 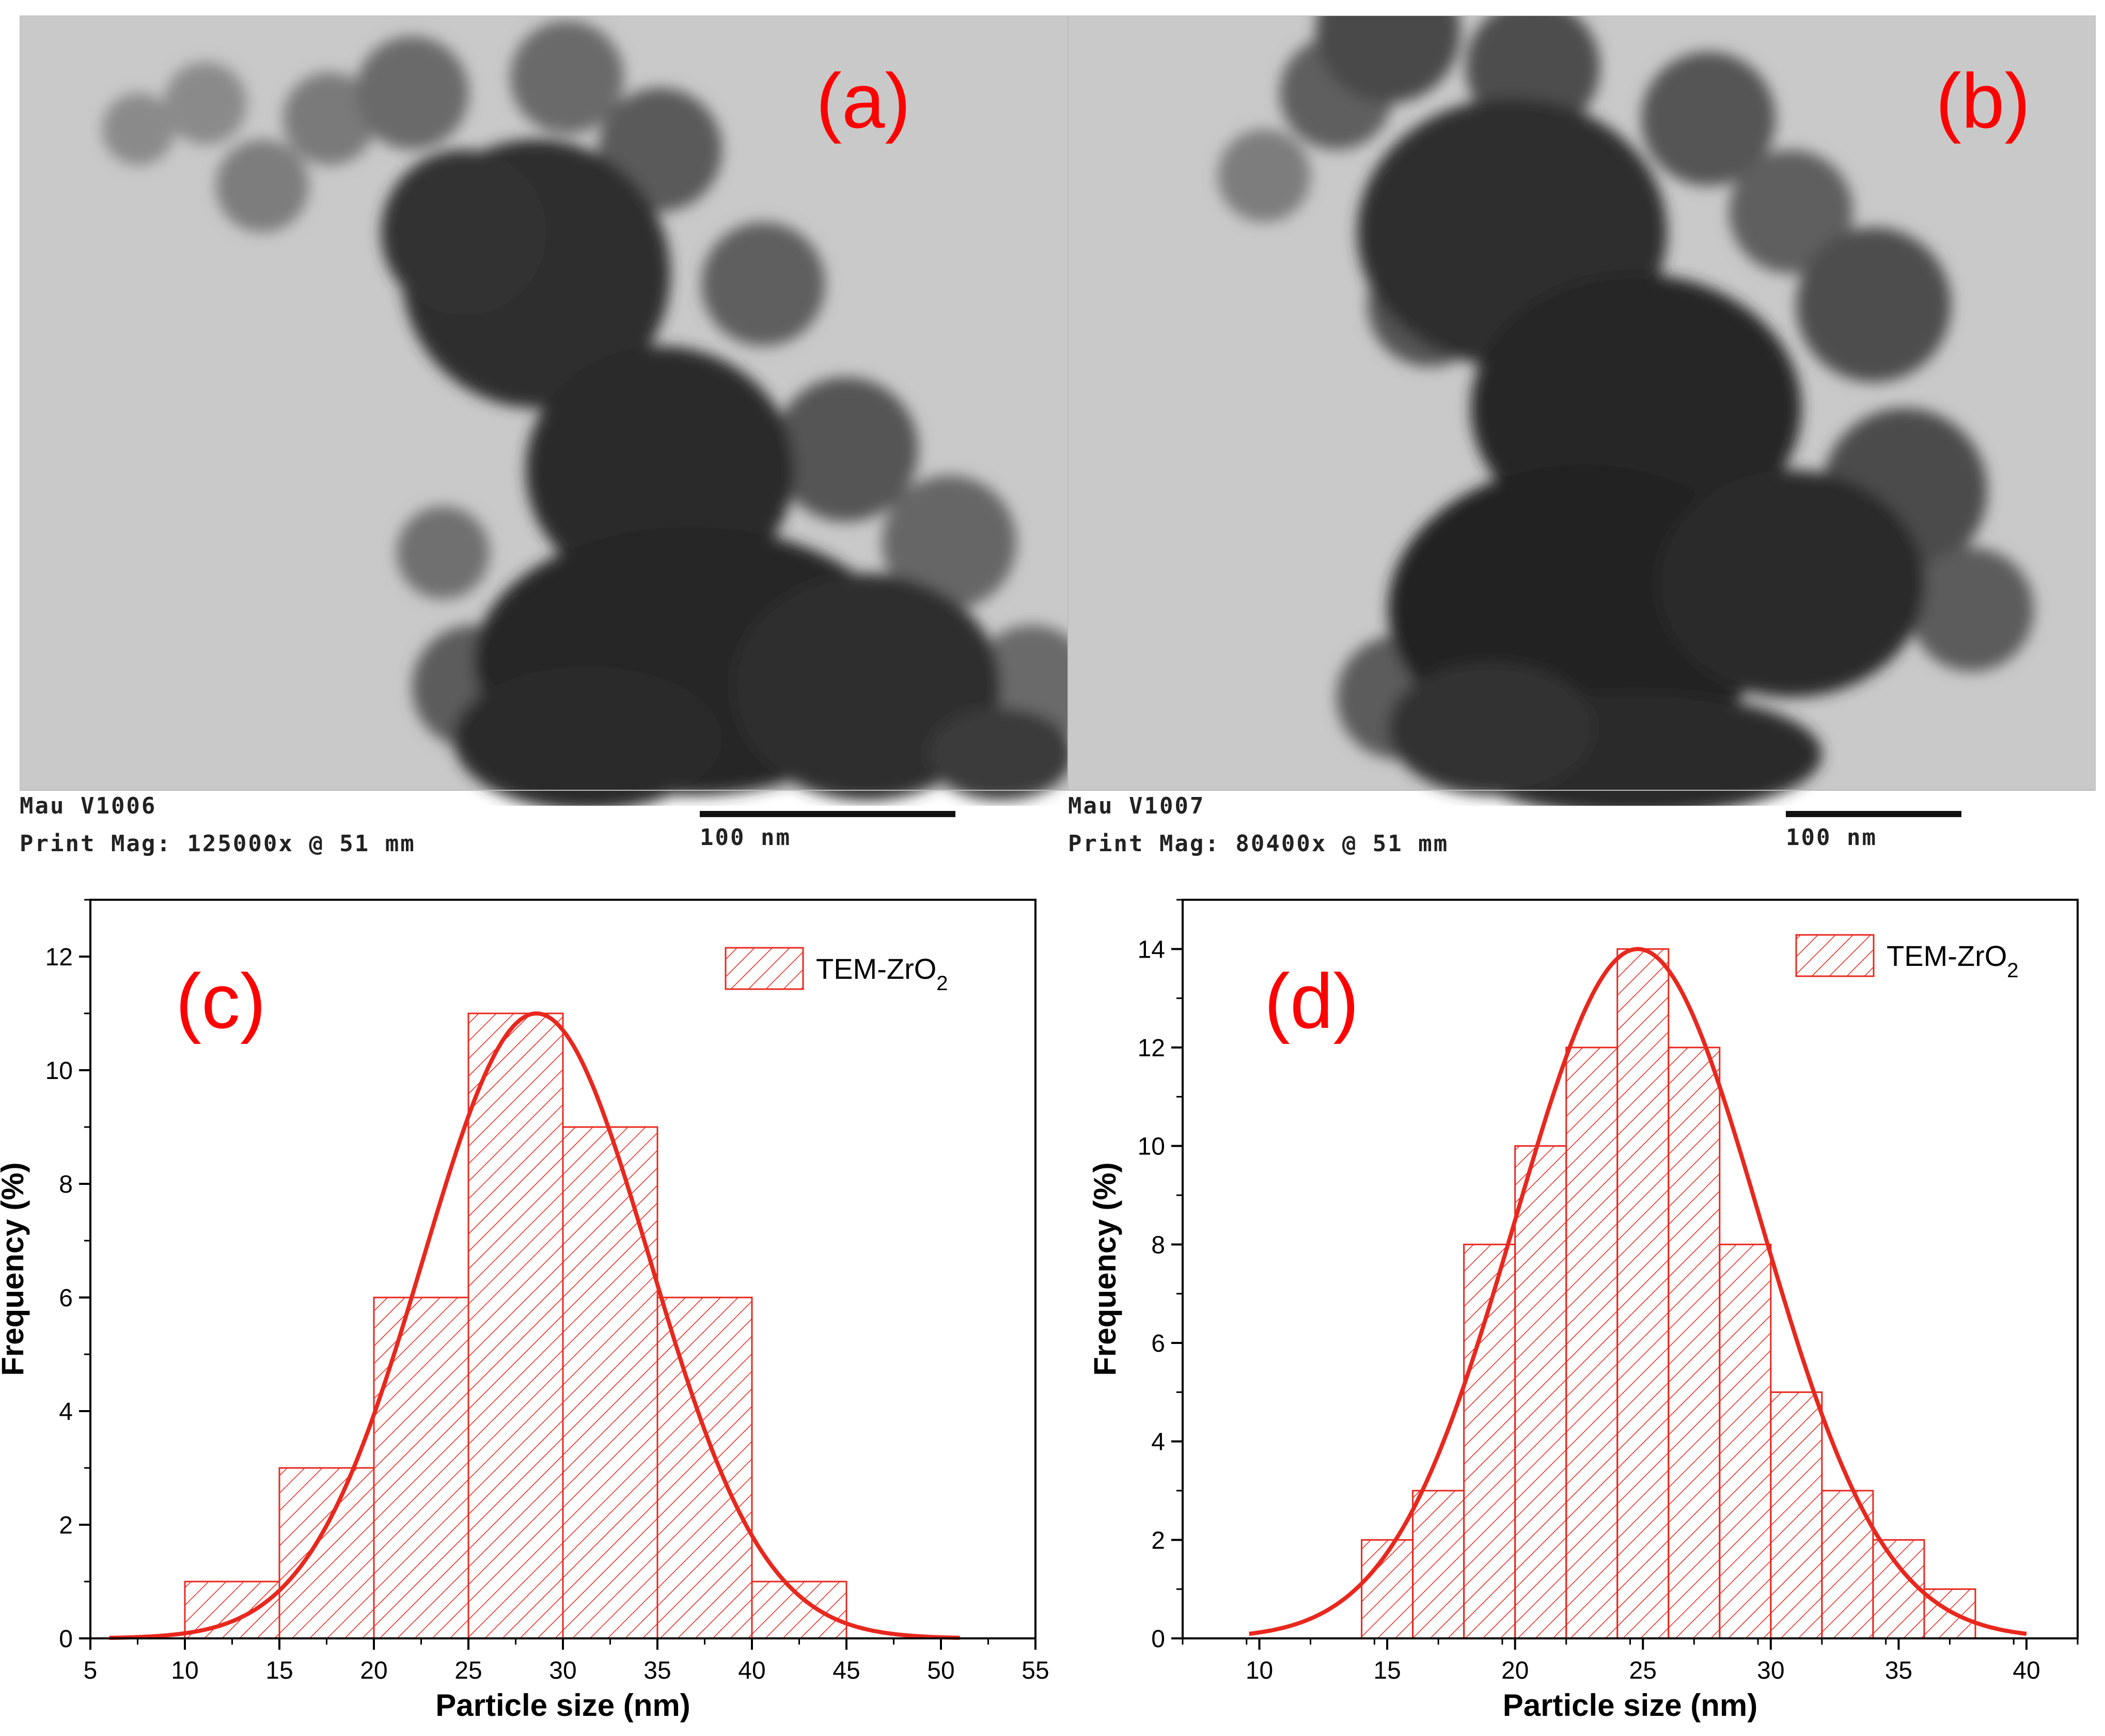 What do you see at coordinates (1311, 1001) in the screenshot?
I see `panel-label: (d)` at bounding box center [1311, 1001].